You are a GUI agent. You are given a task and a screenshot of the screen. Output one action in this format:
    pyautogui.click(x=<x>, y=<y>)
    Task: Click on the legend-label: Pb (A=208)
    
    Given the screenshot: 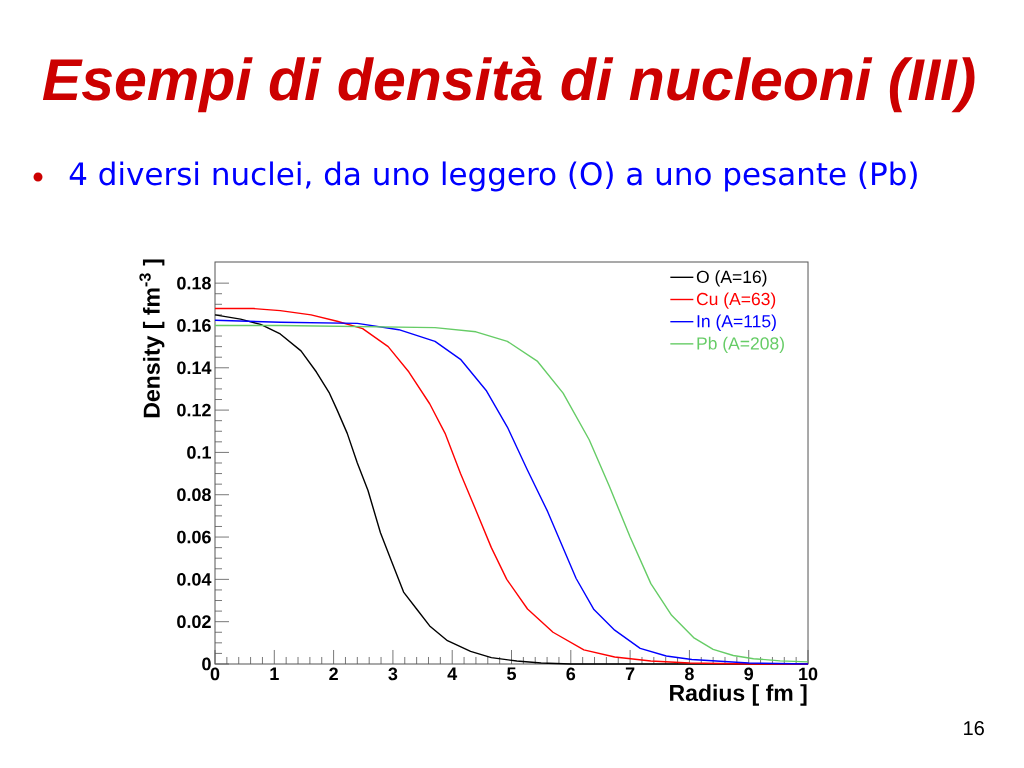 What is the action you would take?
    pyautogui.click(x=740, y=345)
    